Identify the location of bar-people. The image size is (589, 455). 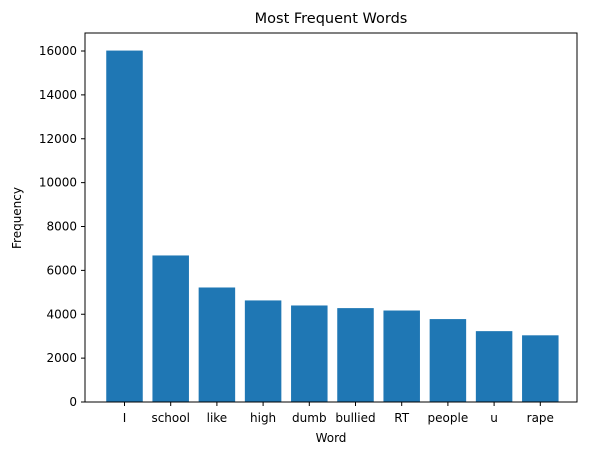
(448, 360).